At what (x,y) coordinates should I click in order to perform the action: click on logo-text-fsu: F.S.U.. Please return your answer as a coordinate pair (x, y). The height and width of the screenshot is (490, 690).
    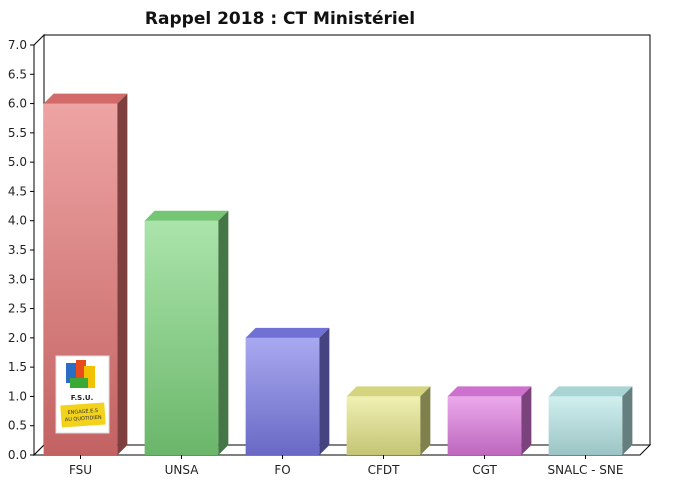
    Looking at the image, I should click on (82, 398).